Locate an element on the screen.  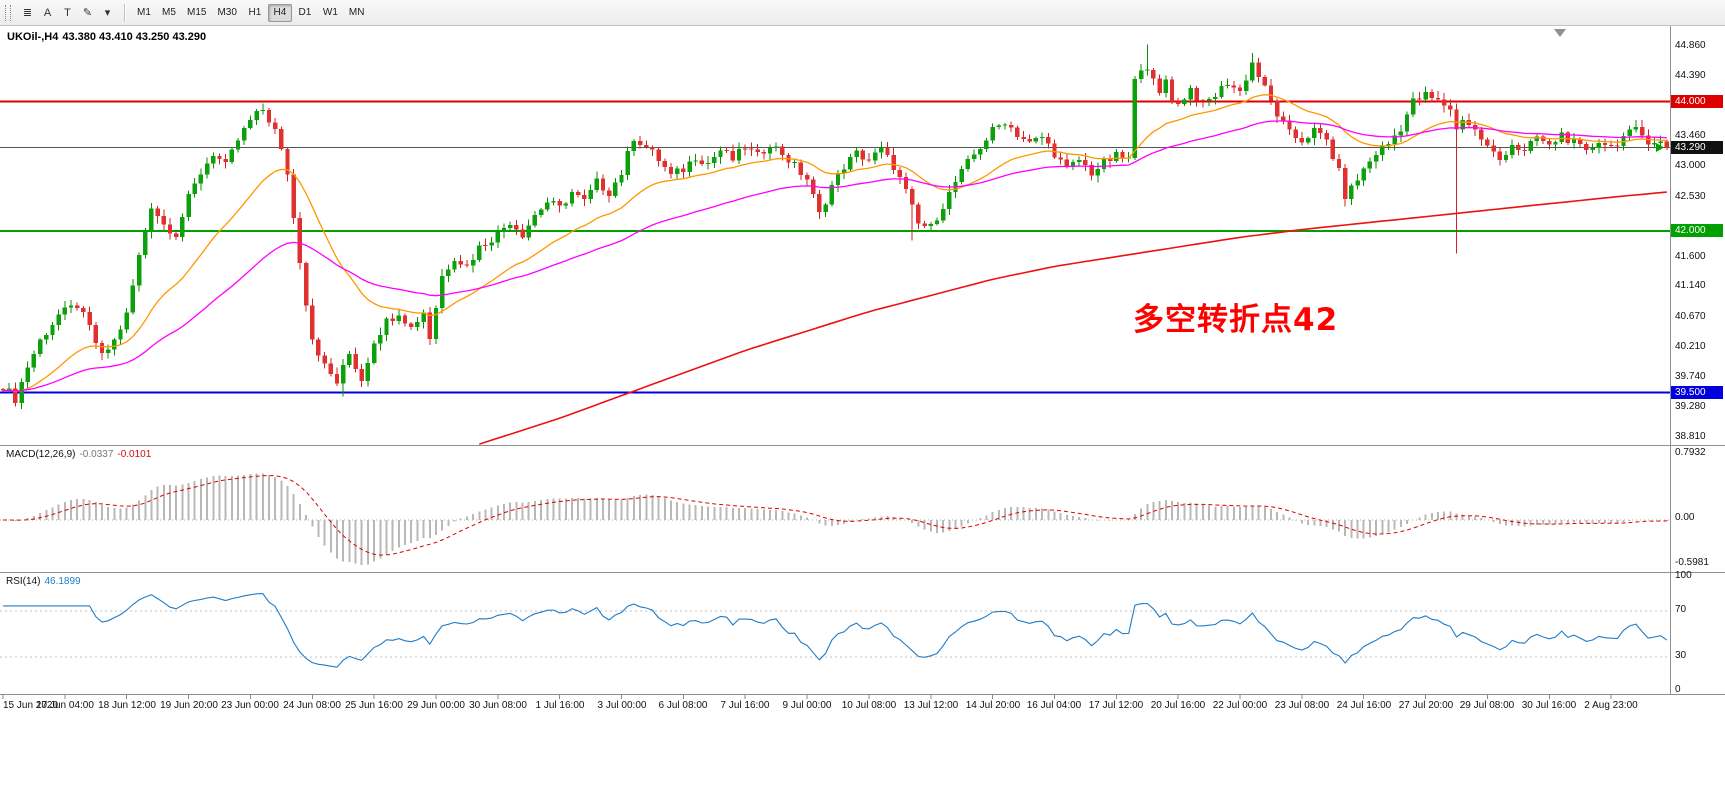
chart-title: UKOil-,H4 43.380 43.410 43.250 43.290 is located at coordinates (108, 37).